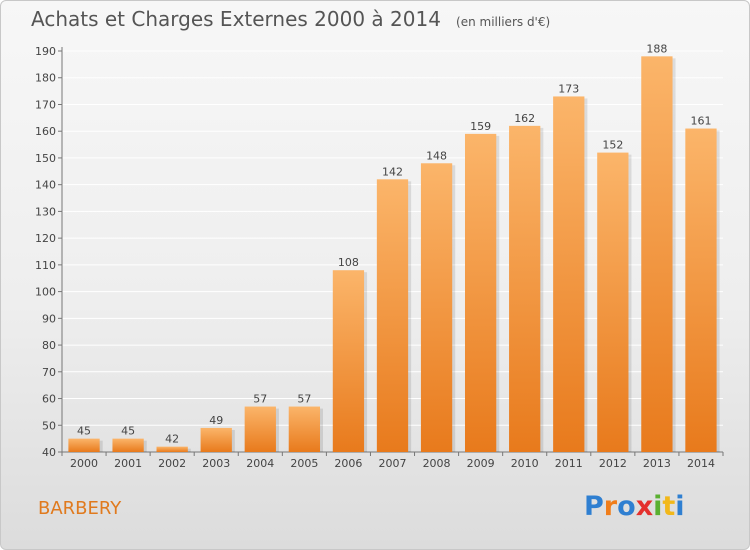 This screenshot has height=550, width=750. What do you see at coordinates (49, 372) in the screenshot?
I see `y-tick-label: 70` at bounding box center [49, 372].